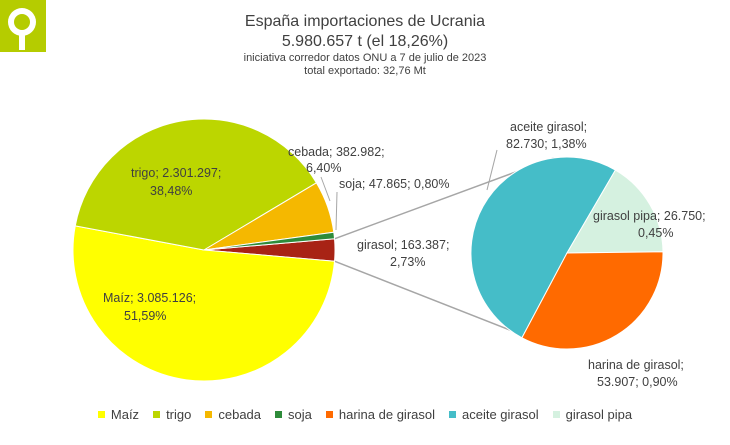 This screenshot has width=730, height=445. I want to click on legend-label: soja, so click(300, 414).